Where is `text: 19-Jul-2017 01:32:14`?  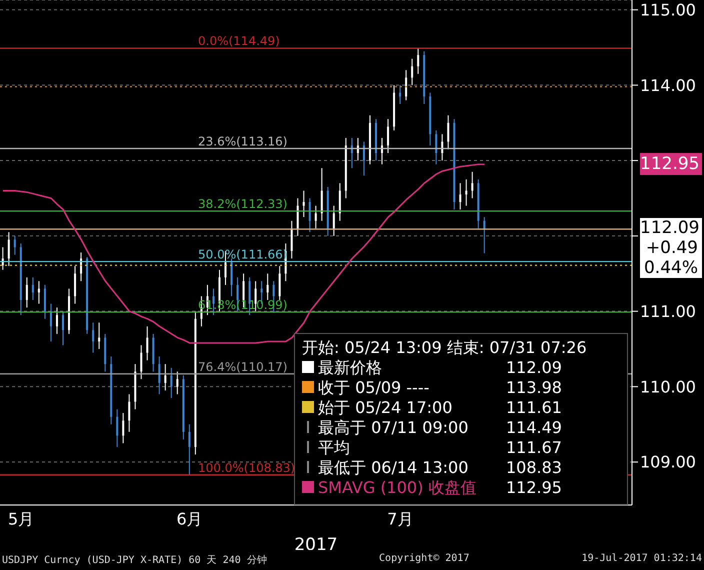
text: 19-Jul-2017 01:32:14 is located at coordinates (642, 559).